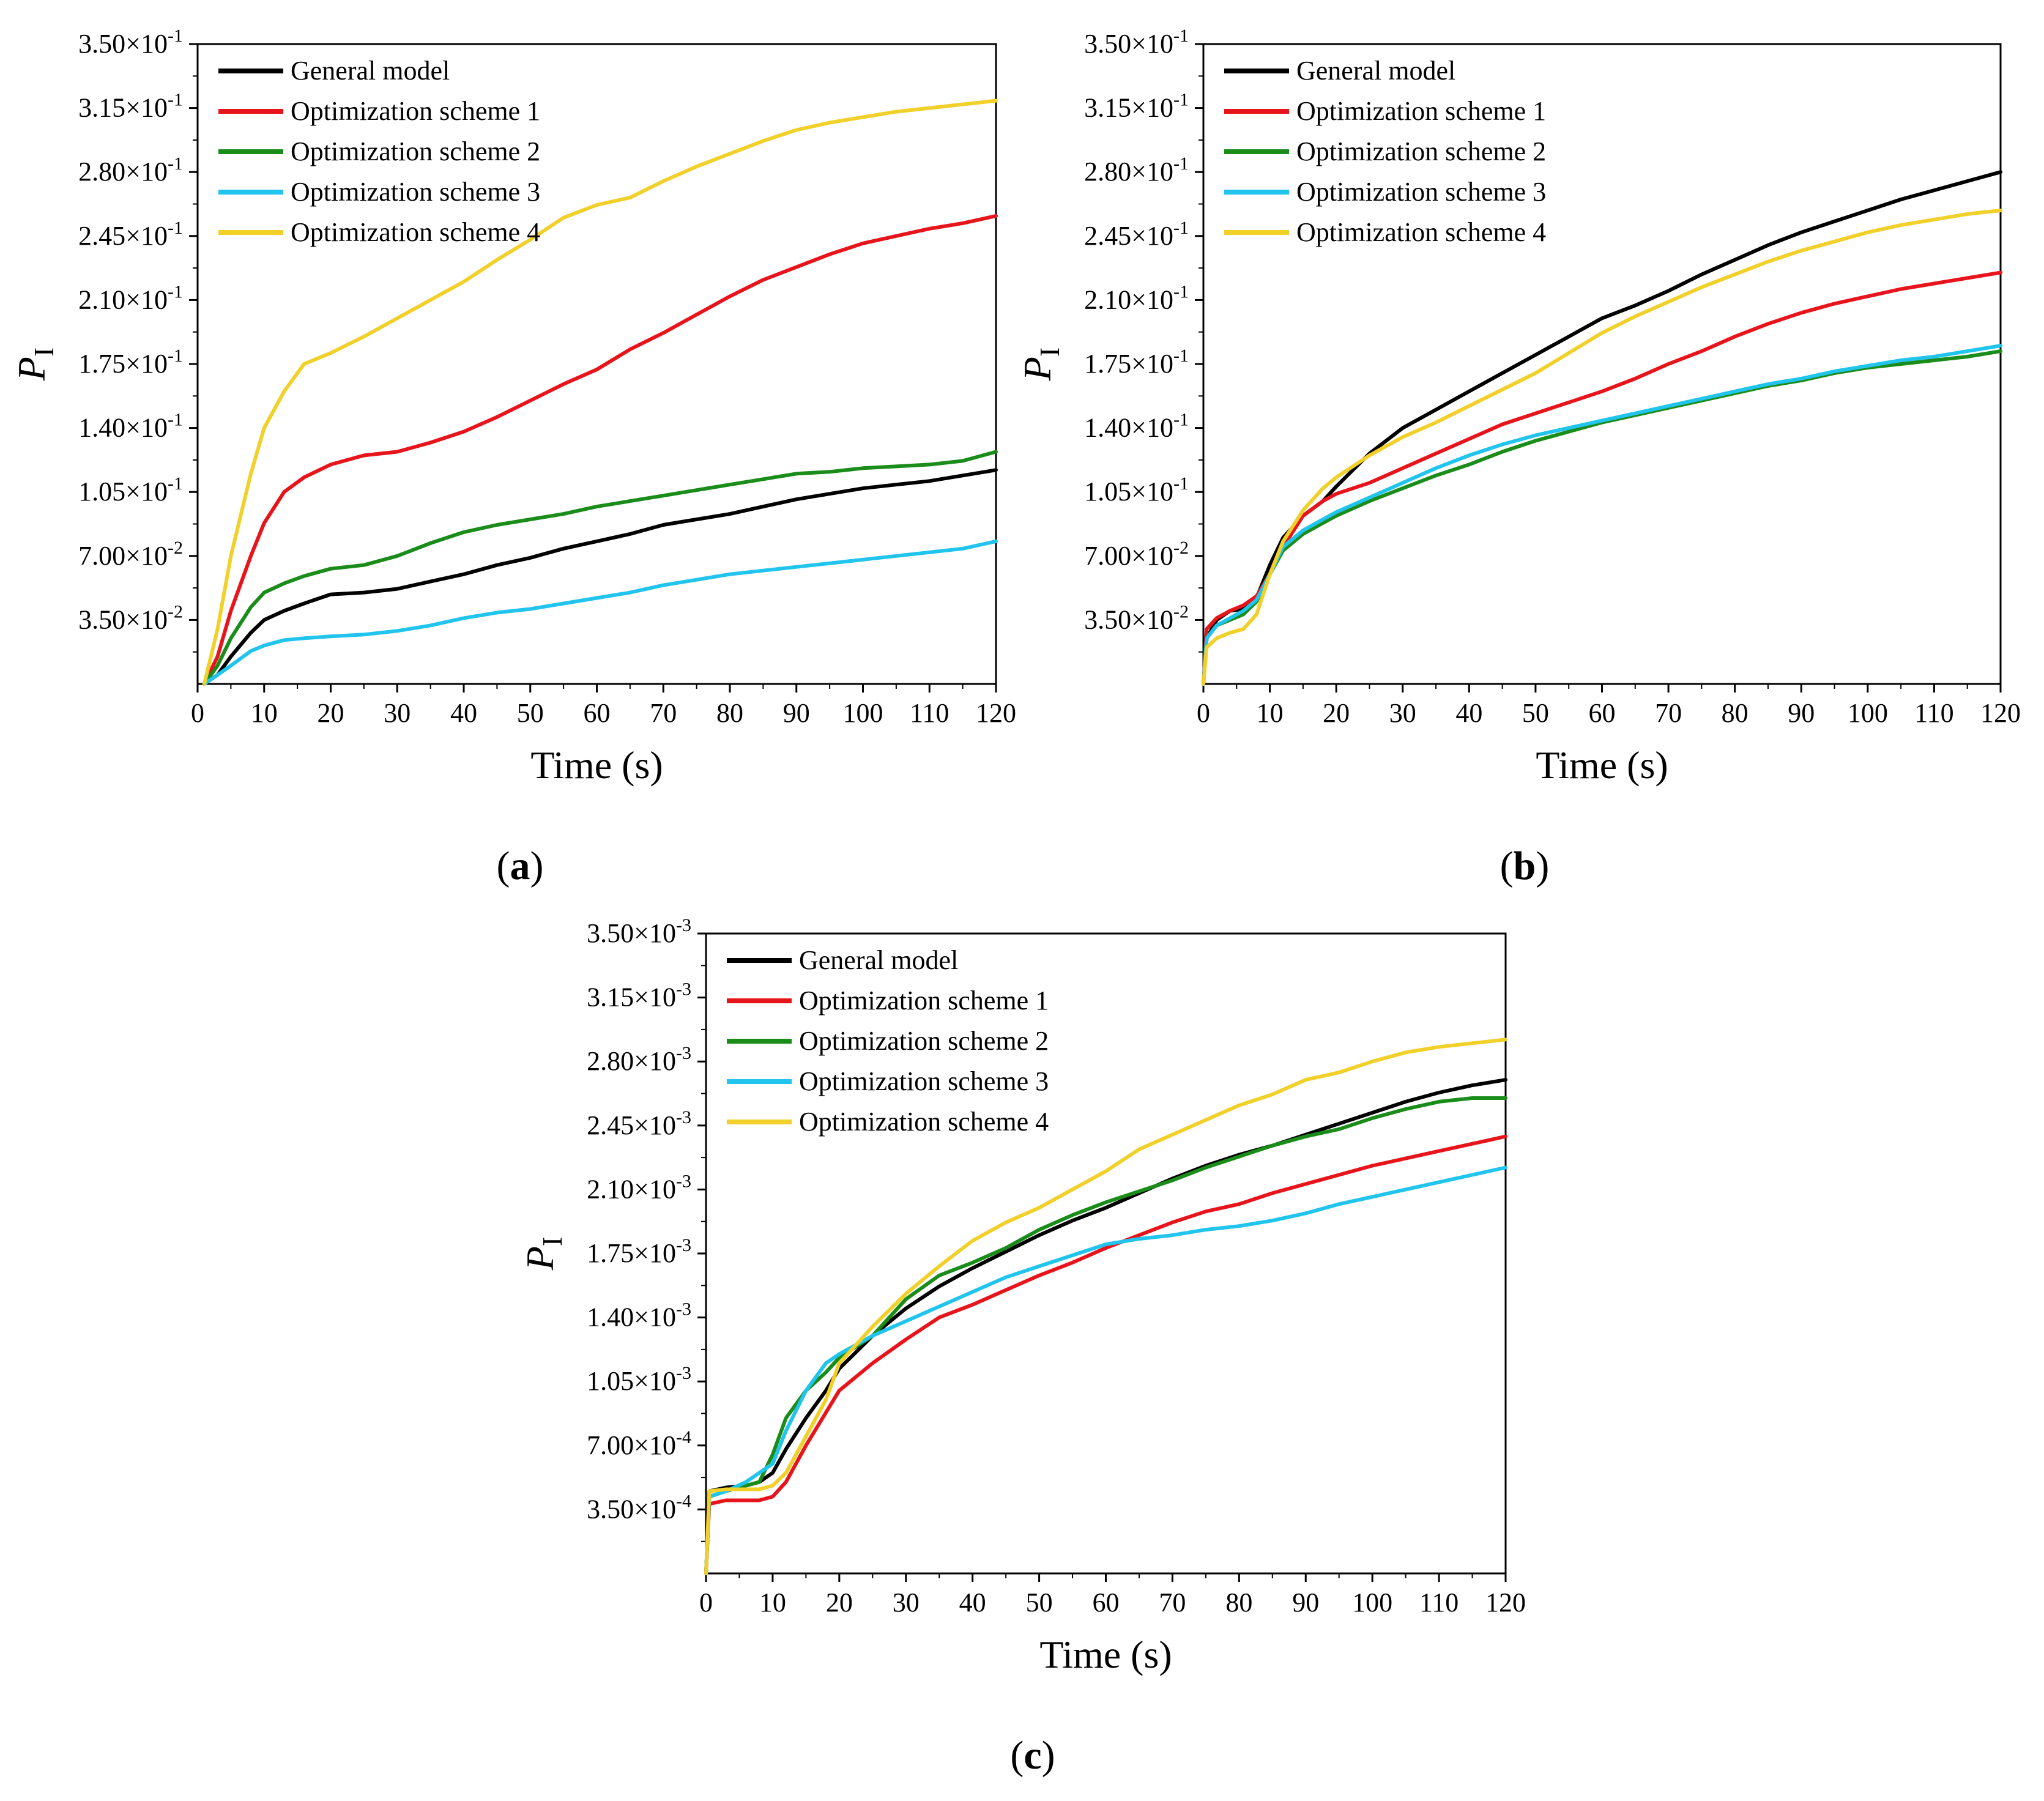 This screenshot has height=1801, width=2044. I want to click on y-tick-label: 1.05×10⁻³, so click(639, 1380).